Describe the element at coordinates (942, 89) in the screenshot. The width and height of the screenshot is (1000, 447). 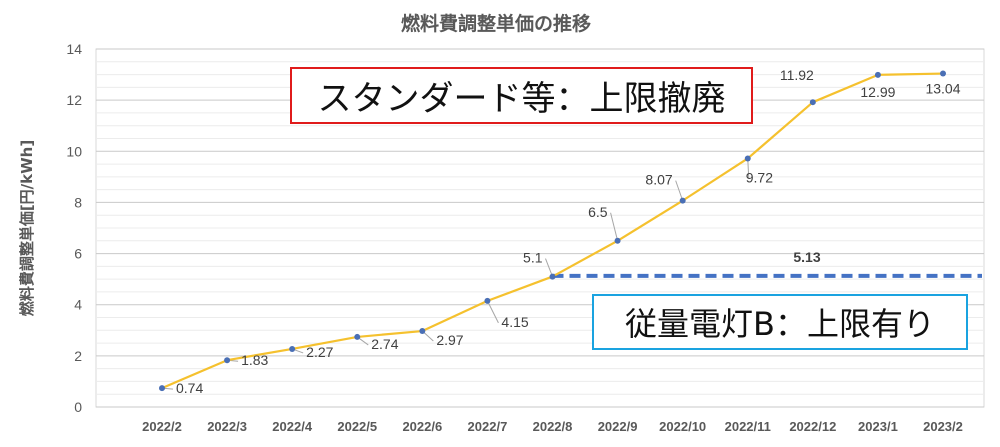
I see `data-label: 13.04` at that location.